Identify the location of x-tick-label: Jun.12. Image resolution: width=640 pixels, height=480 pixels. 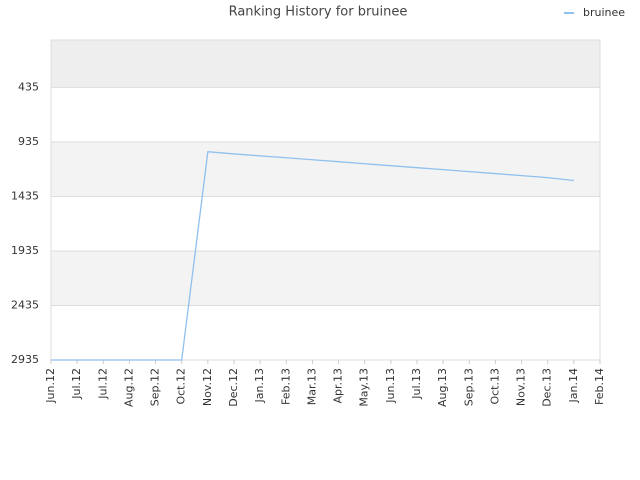
(50, 386).